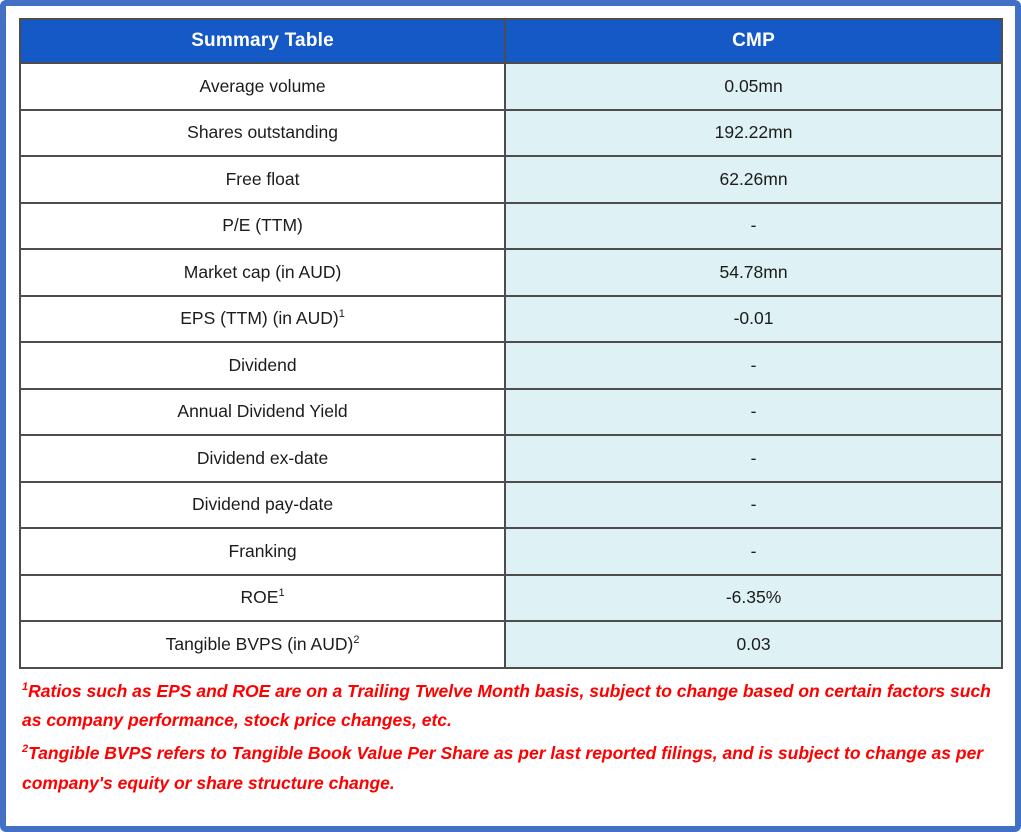 The height and width of the screenshot is (832, 1021). Describe the element at coordinates (753, 86) in the screenshot. I see `metric-value-cell: 0.05mn` at that location.